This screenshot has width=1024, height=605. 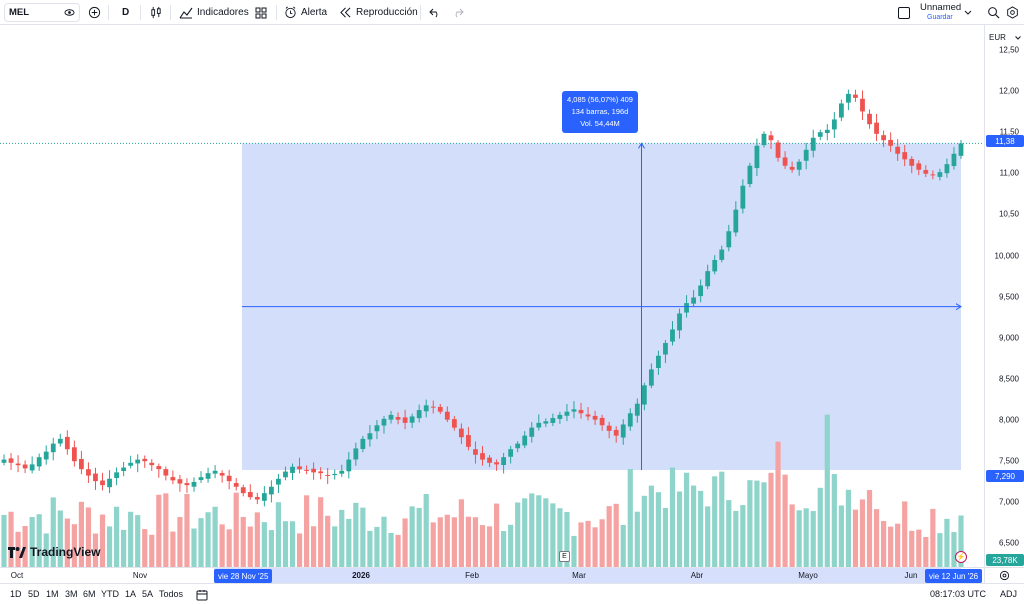 I want to click on range-all-button: Todos, so click(x=171, y=594).